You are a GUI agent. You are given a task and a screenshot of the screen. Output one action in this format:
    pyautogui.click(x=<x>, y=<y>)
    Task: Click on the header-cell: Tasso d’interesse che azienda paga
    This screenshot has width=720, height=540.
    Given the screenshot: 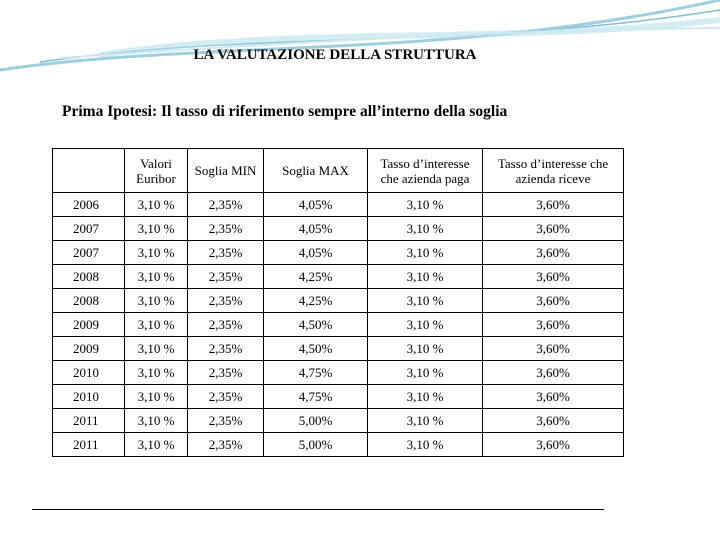 What is the action you would take?
    pyautogui.click(x=425, y=170)
    